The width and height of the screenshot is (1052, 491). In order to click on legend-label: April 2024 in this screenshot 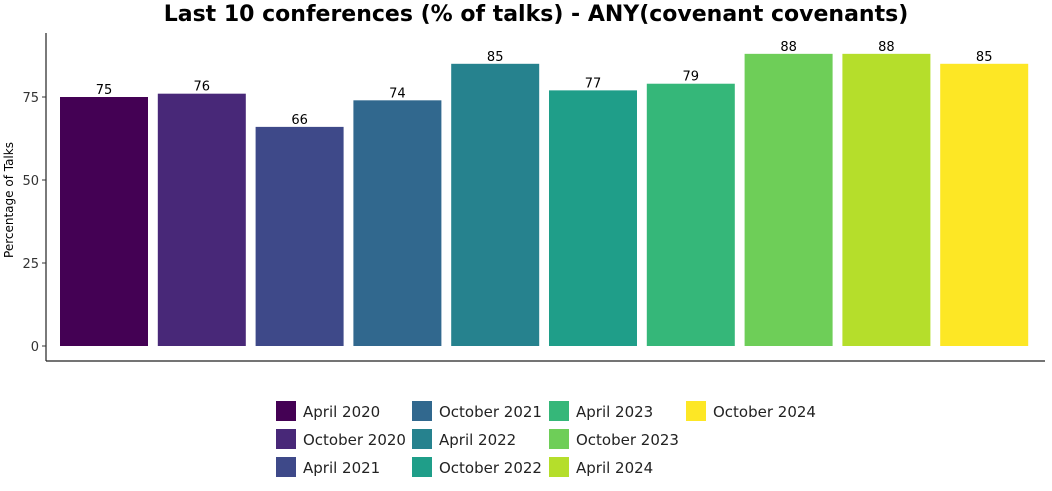, I will do `click(614, 468)`.